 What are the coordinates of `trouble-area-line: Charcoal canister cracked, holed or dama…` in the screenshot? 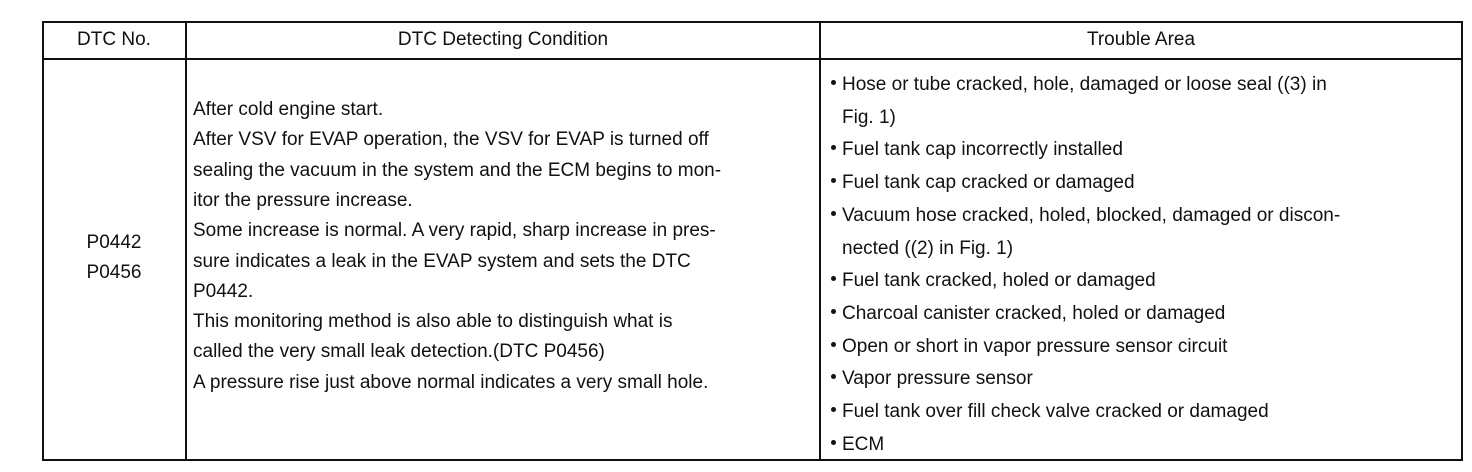 It's located at (1034, 313).